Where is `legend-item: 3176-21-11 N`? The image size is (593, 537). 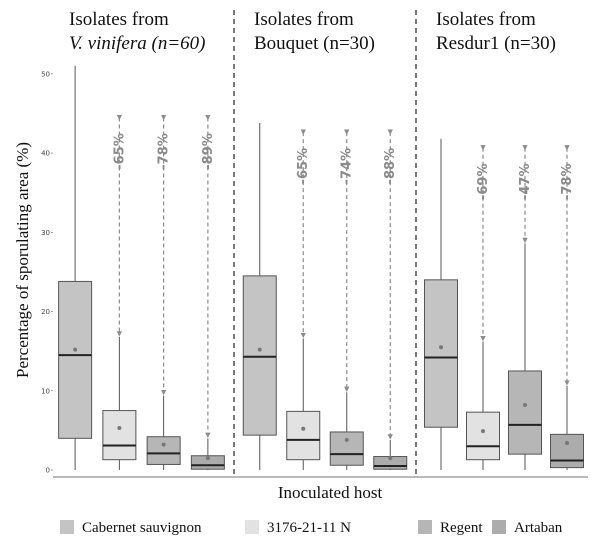 legend-item: 3176-21-11 N is located at coordinates (298, 528).